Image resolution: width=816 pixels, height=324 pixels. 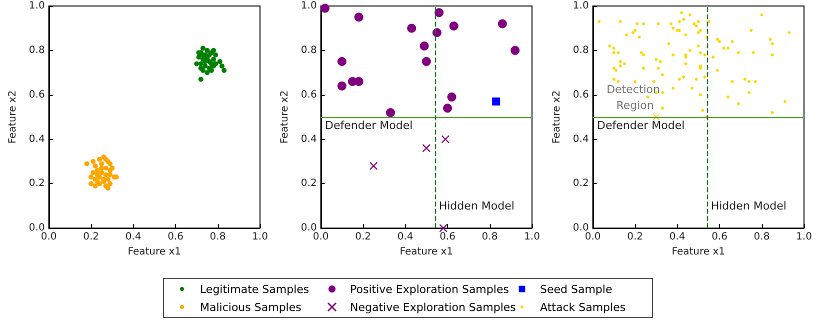 I want to click on annotation: Detection Region, so click(x=635, y=97).